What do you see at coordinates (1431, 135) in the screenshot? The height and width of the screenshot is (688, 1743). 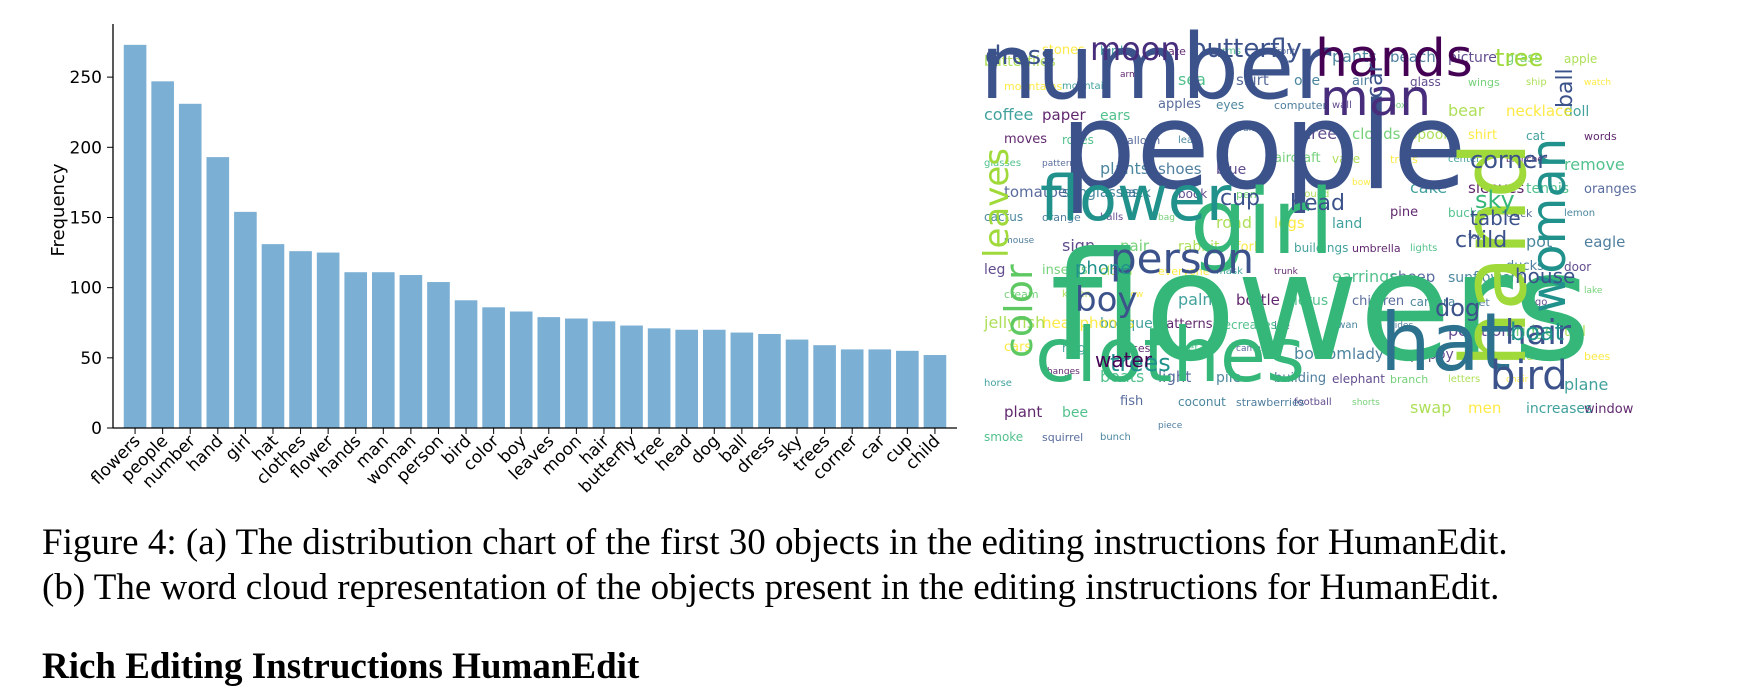 I see `cloud-word: spoon` at bounding box center [1431, 135].